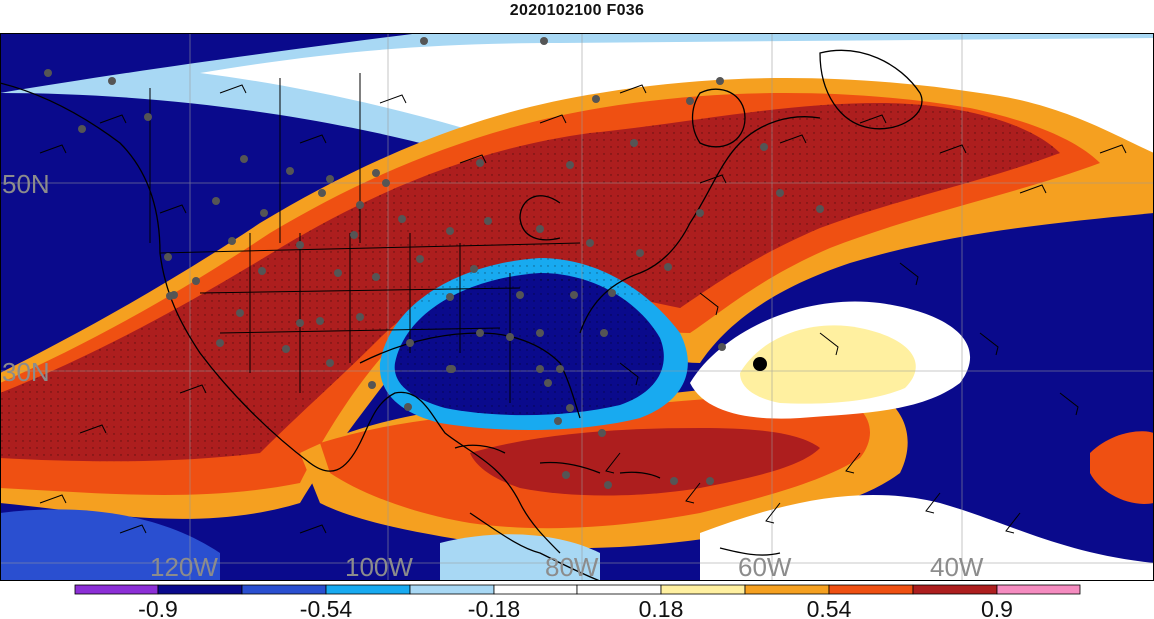 This screenshot has width=1154, height=619. What do you see at coordinates (828, 364) in the screenshot?
I see `field-yellow-atlantic` at bounding box center [828, 364].